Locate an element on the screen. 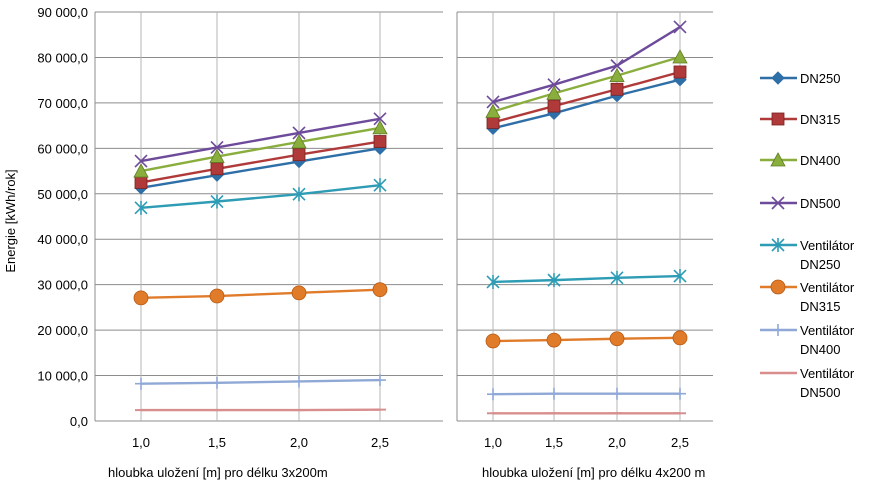 The image size is (886, 485). y-tick-label: 80 000,0 is located at coordinates (62, 57).